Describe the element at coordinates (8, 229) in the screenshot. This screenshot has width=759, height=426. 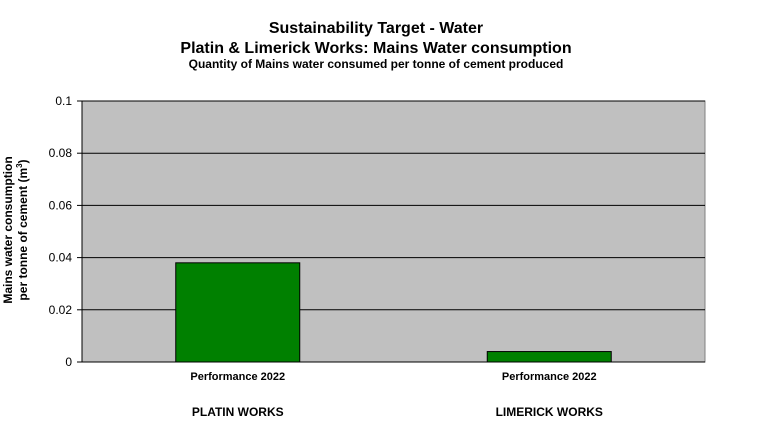
I see `y-axis-label-line1: Mains water consumption` at that location.